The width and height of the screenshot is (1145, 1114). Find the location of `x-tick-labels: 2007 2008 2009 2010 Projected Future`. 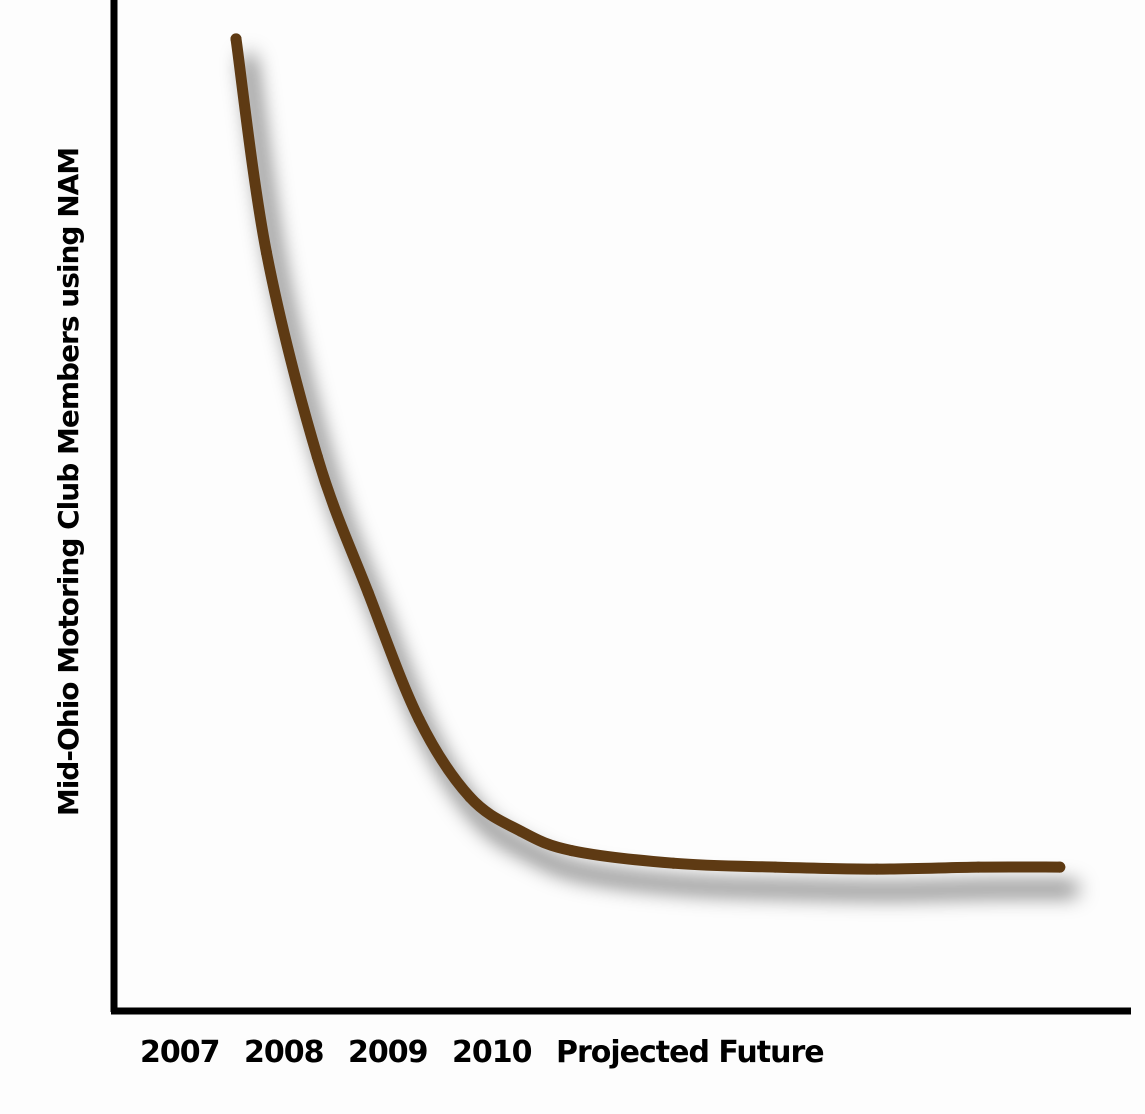

x-tick-labels: 2007 2008 2009 2010 Projected Future is located at coordinates (482, 1052).